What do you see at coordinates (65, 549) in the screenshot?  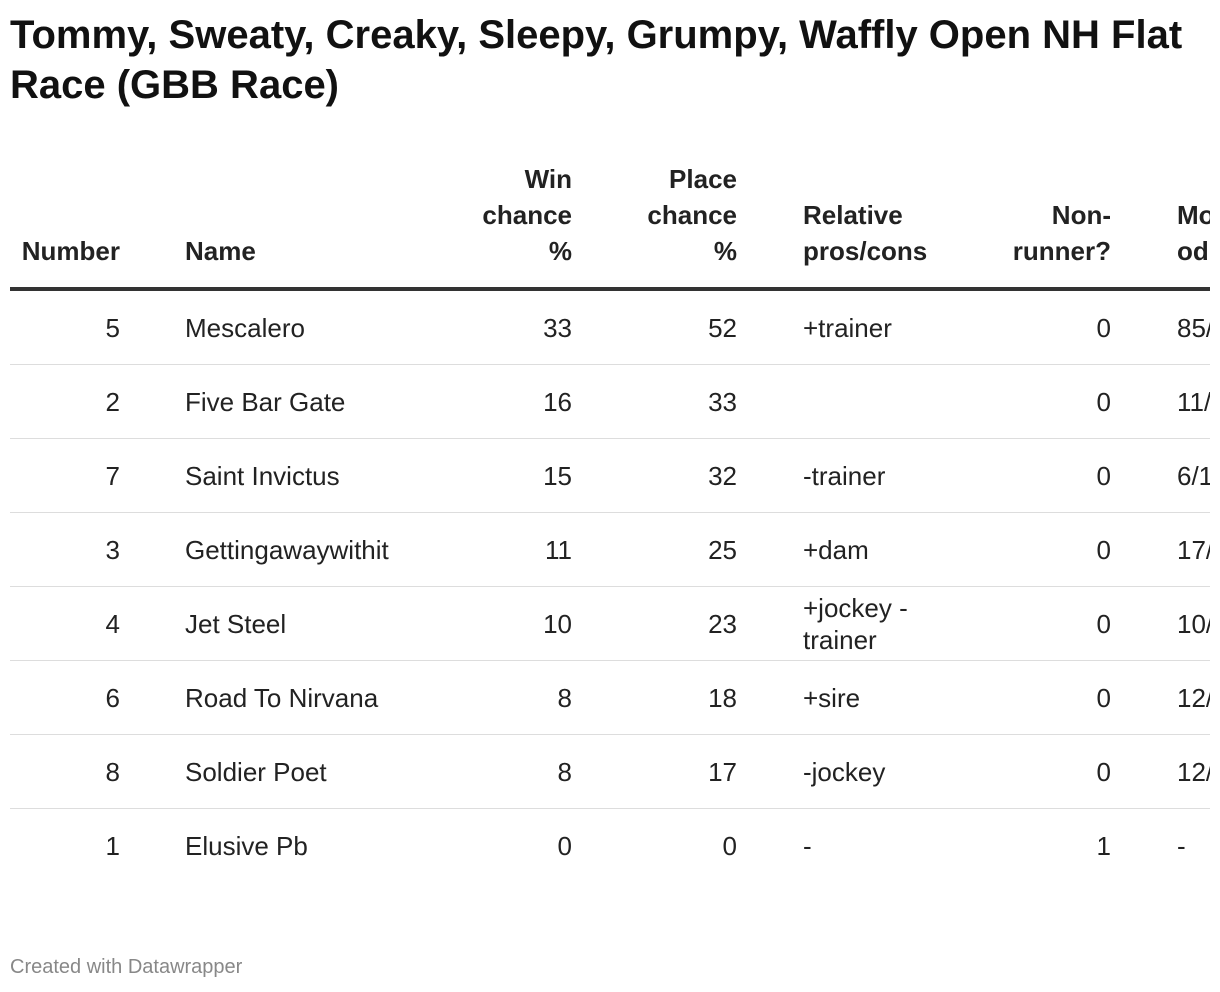 I see `table-cell: 3` at bounding box center [65, 549].